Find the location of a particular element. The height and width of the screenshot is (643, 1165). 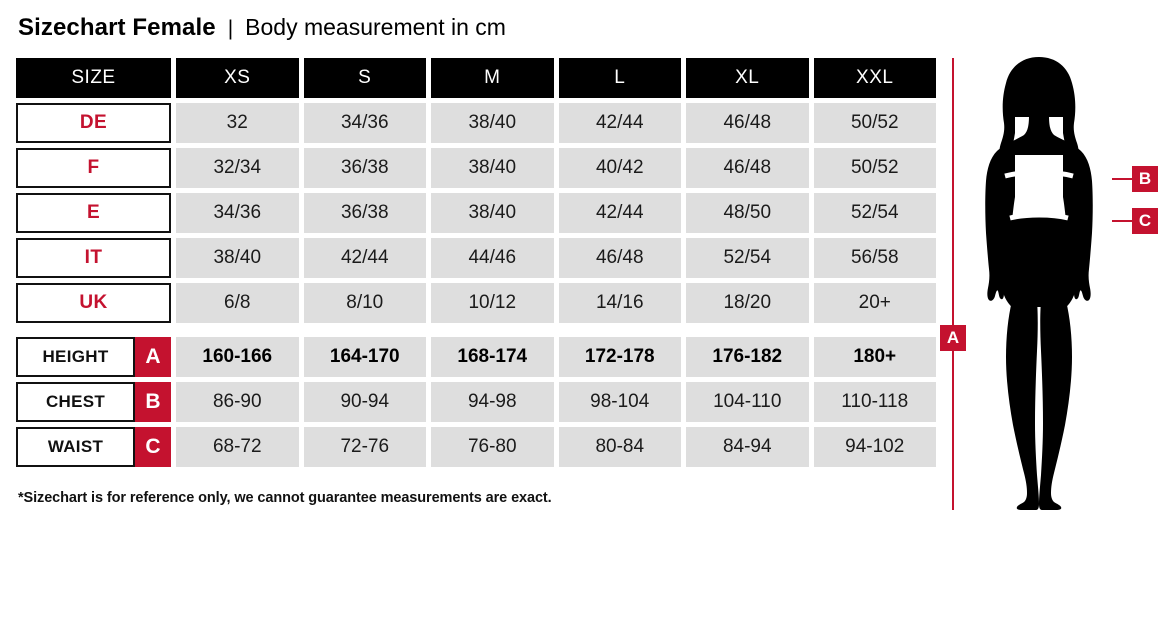

row-label-cell-e: E is located at coordinates (93, 213).